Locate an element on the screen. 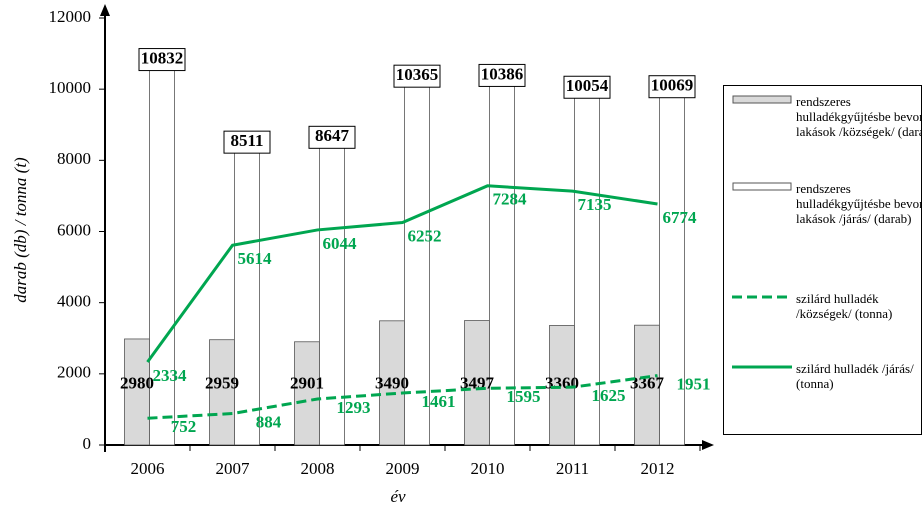  x-axis-label: év is located at coordinates (398, 496).